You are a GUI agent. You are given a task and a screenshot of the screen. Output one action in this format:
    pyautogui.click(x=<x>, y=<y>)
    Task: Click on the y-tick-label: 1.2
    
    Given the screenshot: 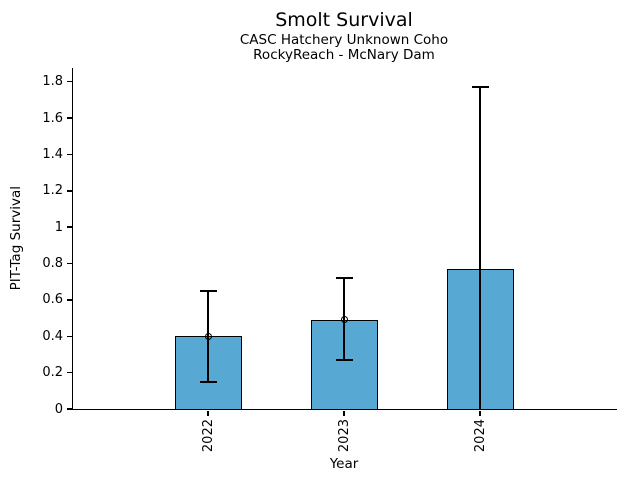 What is the action you would take?
    pyautogui.click(x=52, y=191)
    